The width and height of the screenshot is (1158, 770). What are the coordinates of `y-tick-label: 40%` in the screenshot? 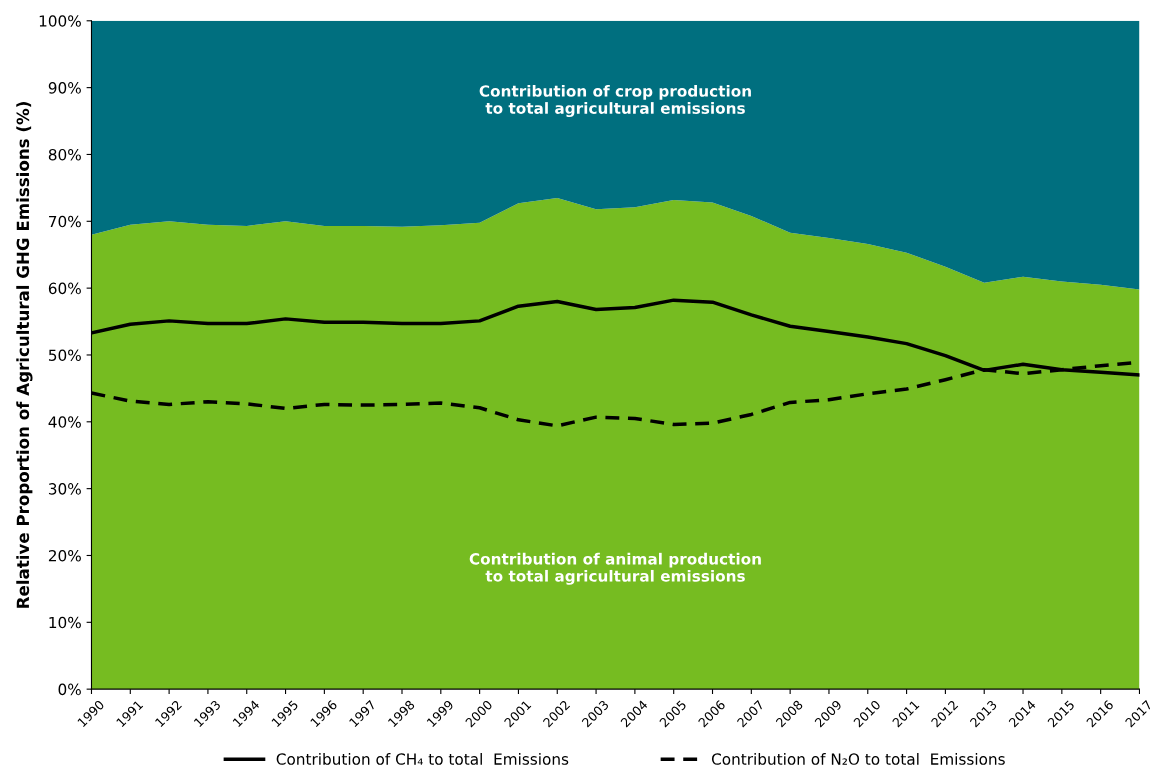 It's located at (64, 422).